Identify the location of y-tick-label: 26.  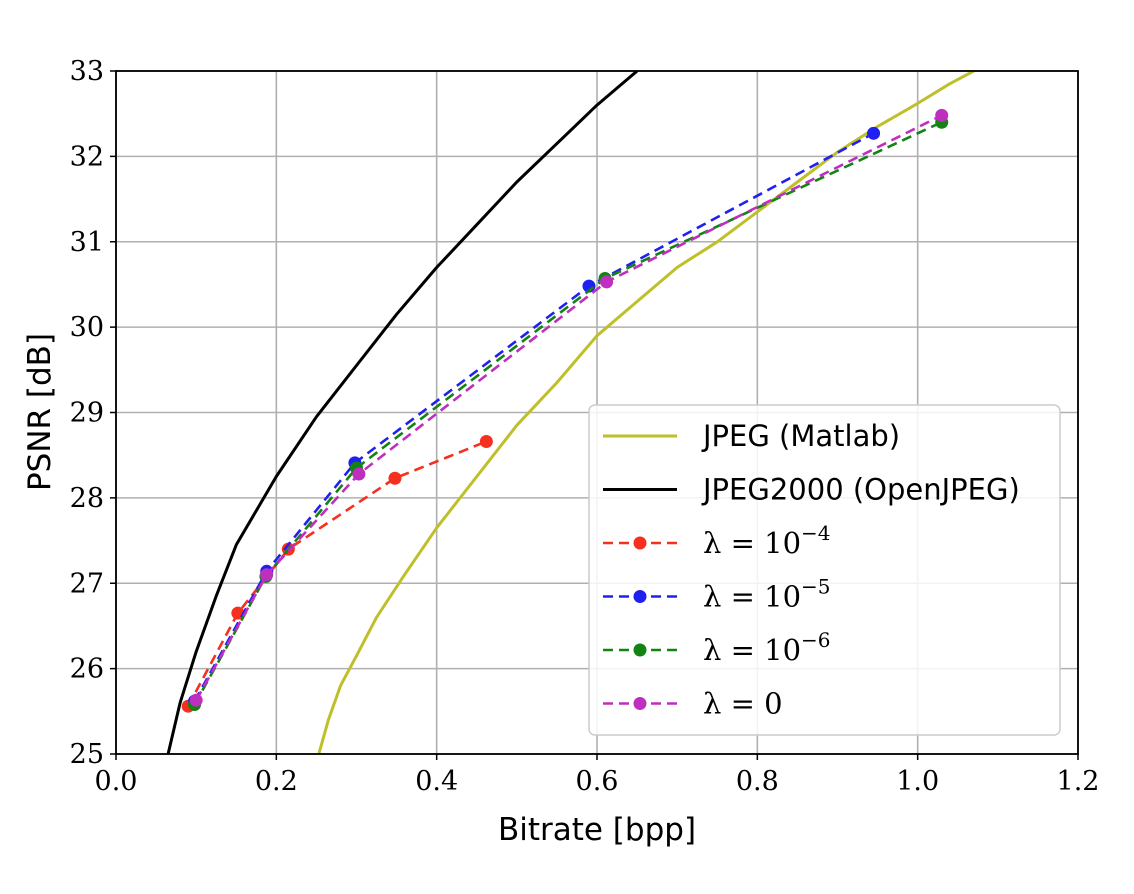
(87, 669).